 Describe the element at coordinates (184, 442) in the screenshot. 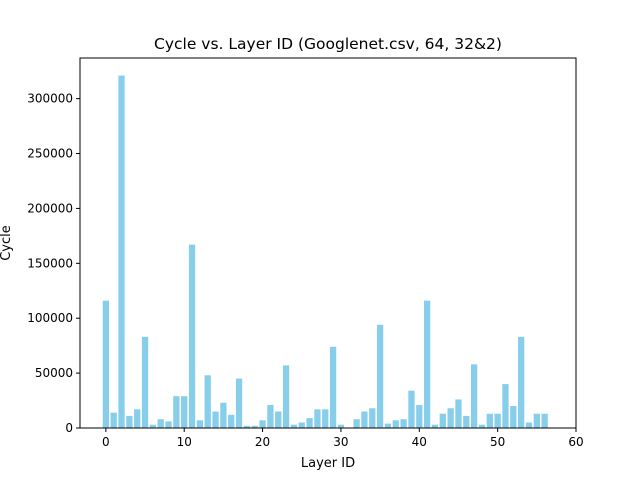

I see `x-tick-label: 10` at that location.